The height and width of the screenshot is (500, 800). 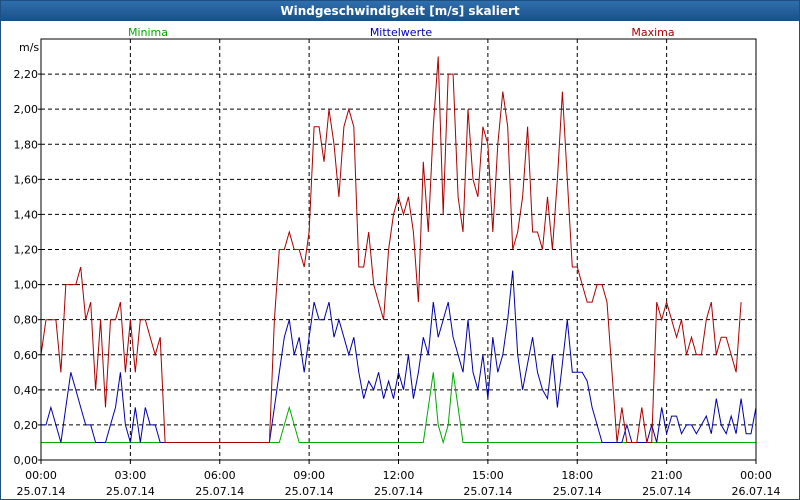 I want to click on y-tick-label: 1,40, so click(x=26, y=214).